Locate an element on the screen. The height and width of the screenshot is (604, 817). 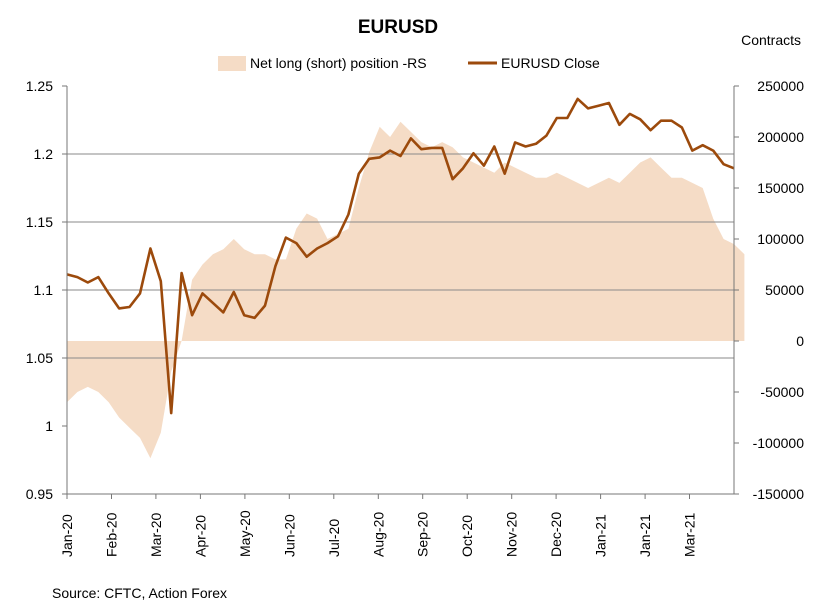
right-tick-label: -100000 is located at coordinates (779, 443).